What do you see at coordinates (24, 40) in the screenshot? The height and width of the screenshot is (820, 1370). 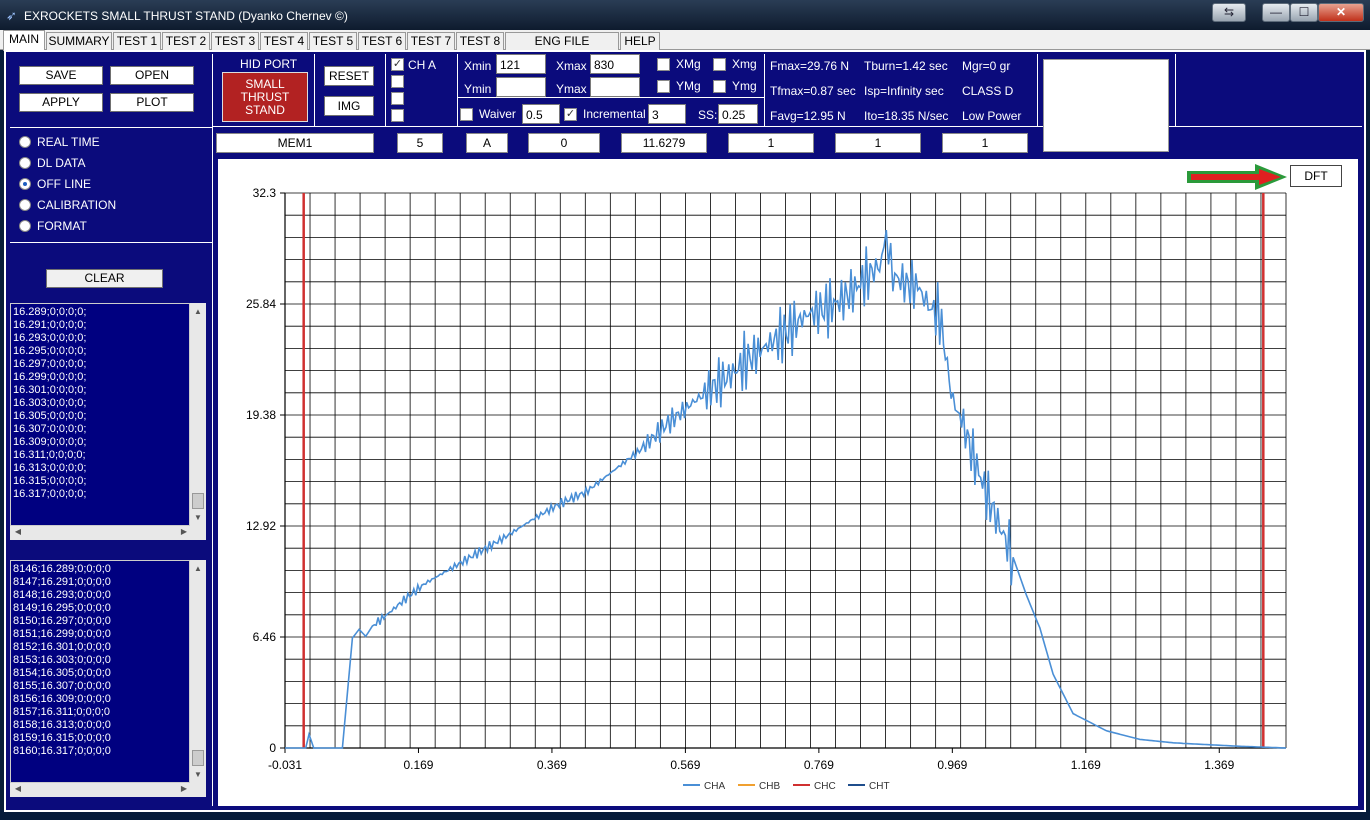 I see `tab-main: MAIN` at bounding box center [24, 40].